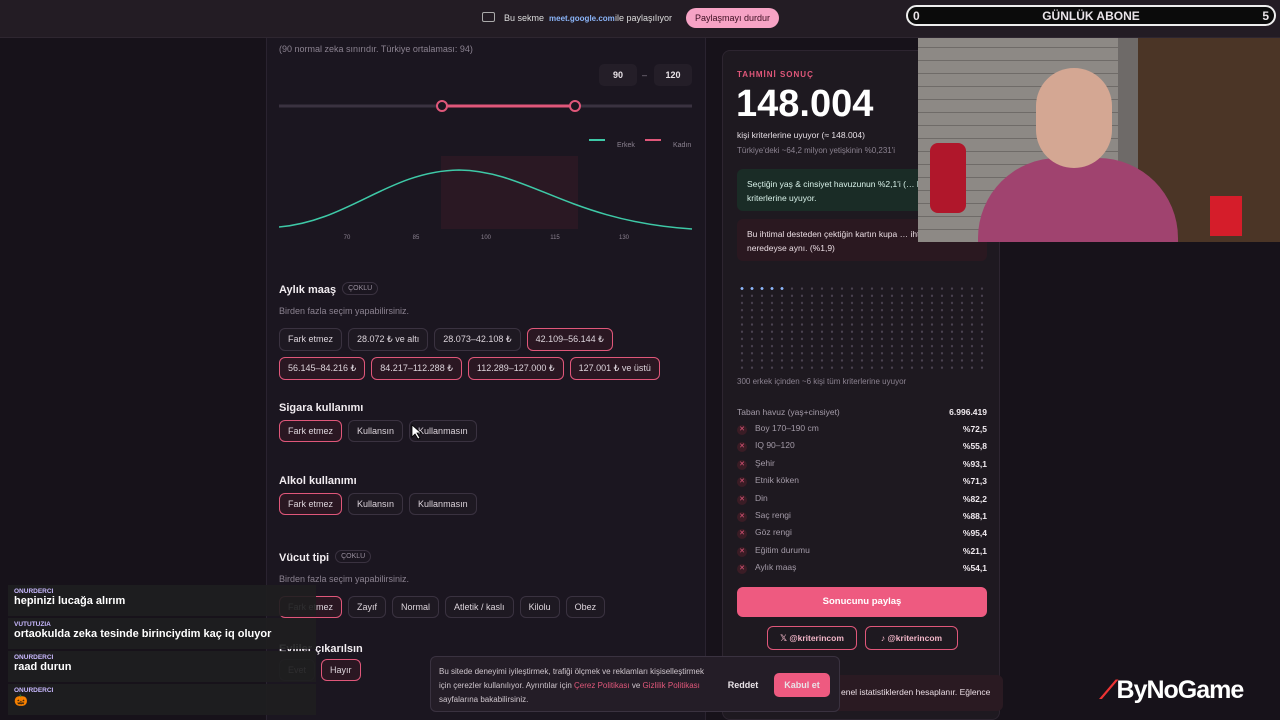  I want to click on base-row: Taban havuz (yaş+cinsiyet) 6.996.419, so click(862, 411).